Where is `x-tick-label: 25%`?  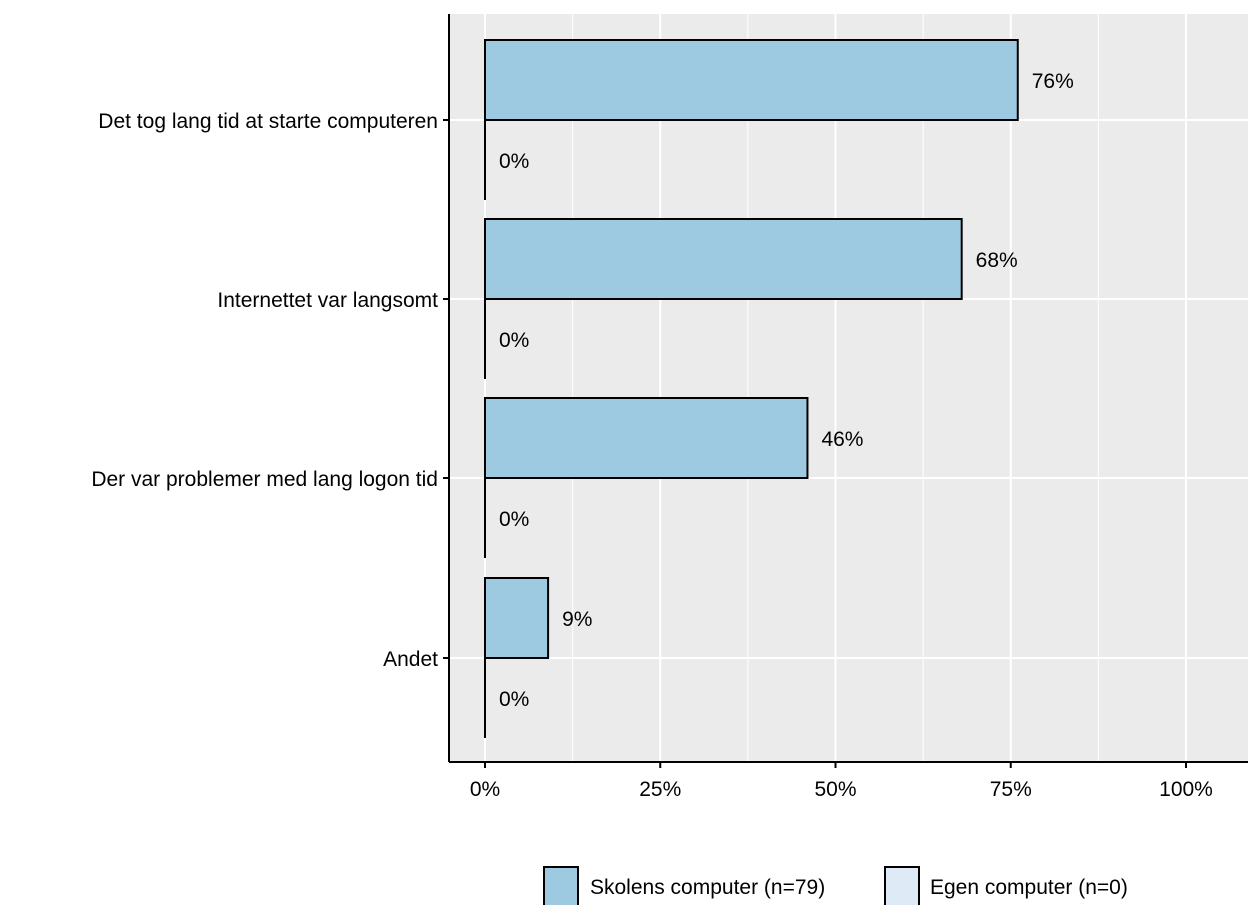
x-tick-label: 25% is located at coordinates (660, 789).